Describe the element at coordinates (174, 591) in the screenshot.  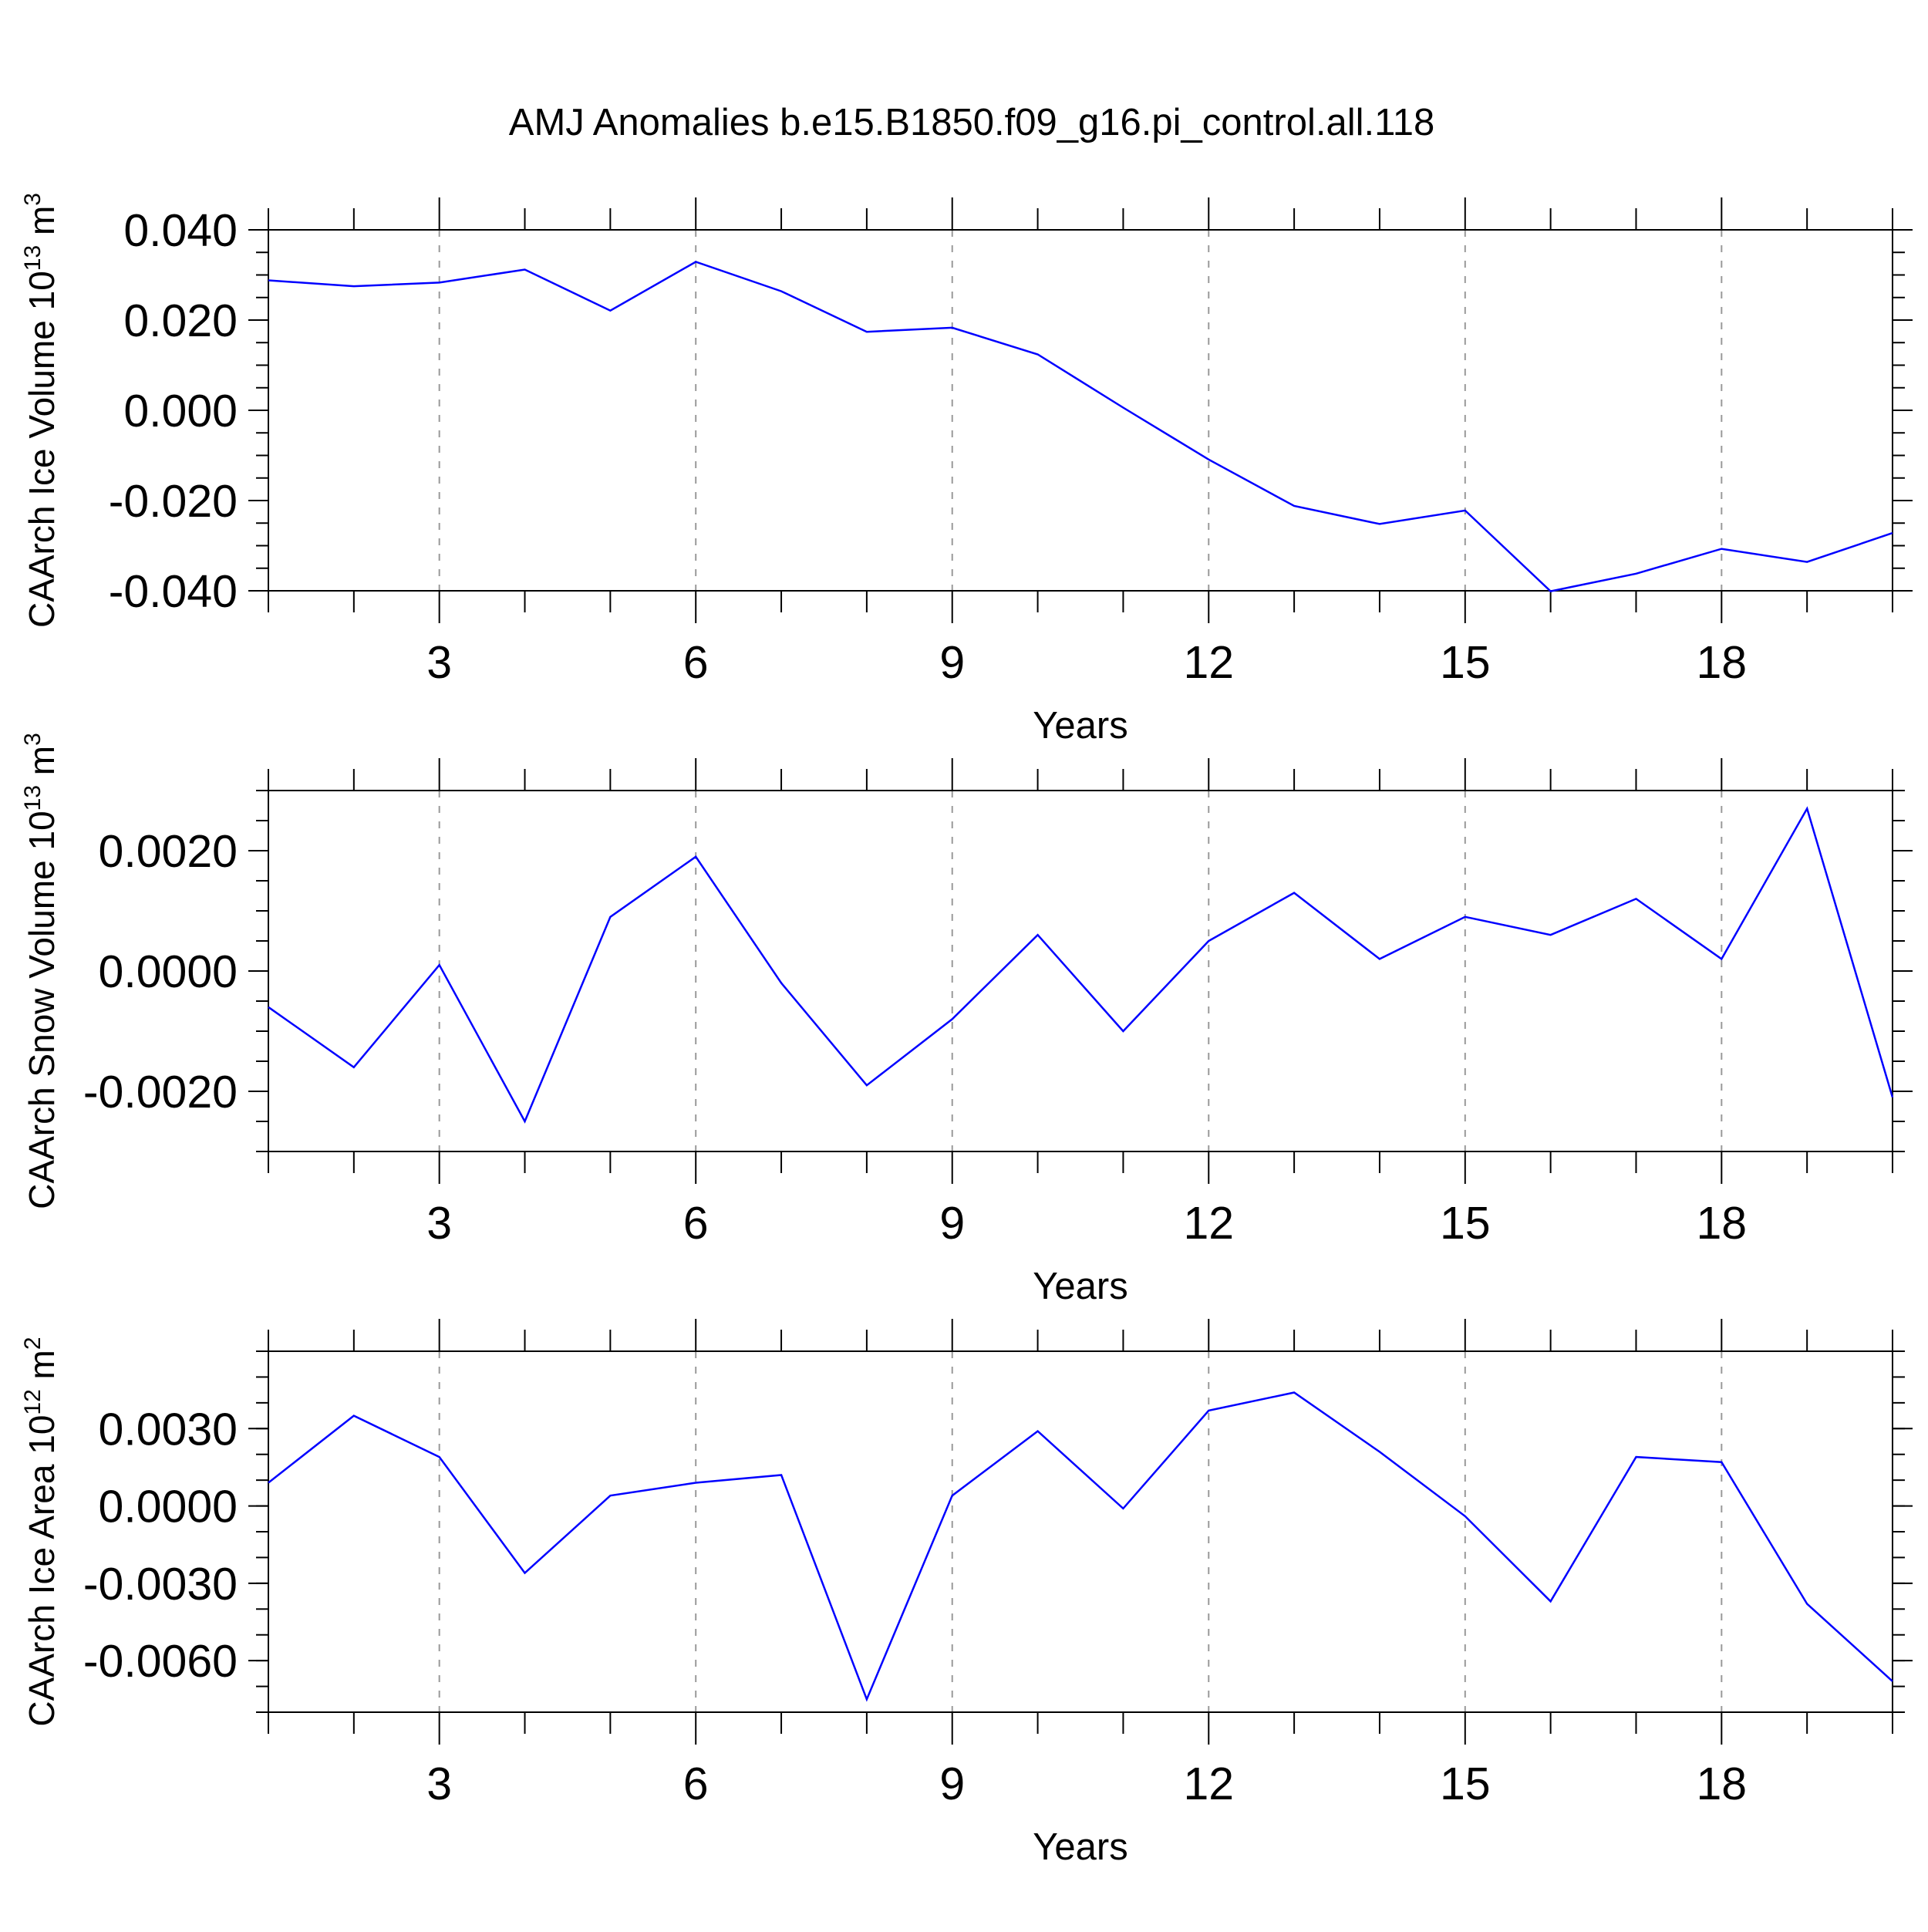
I see `y-tick-label: -0.040` at that location.